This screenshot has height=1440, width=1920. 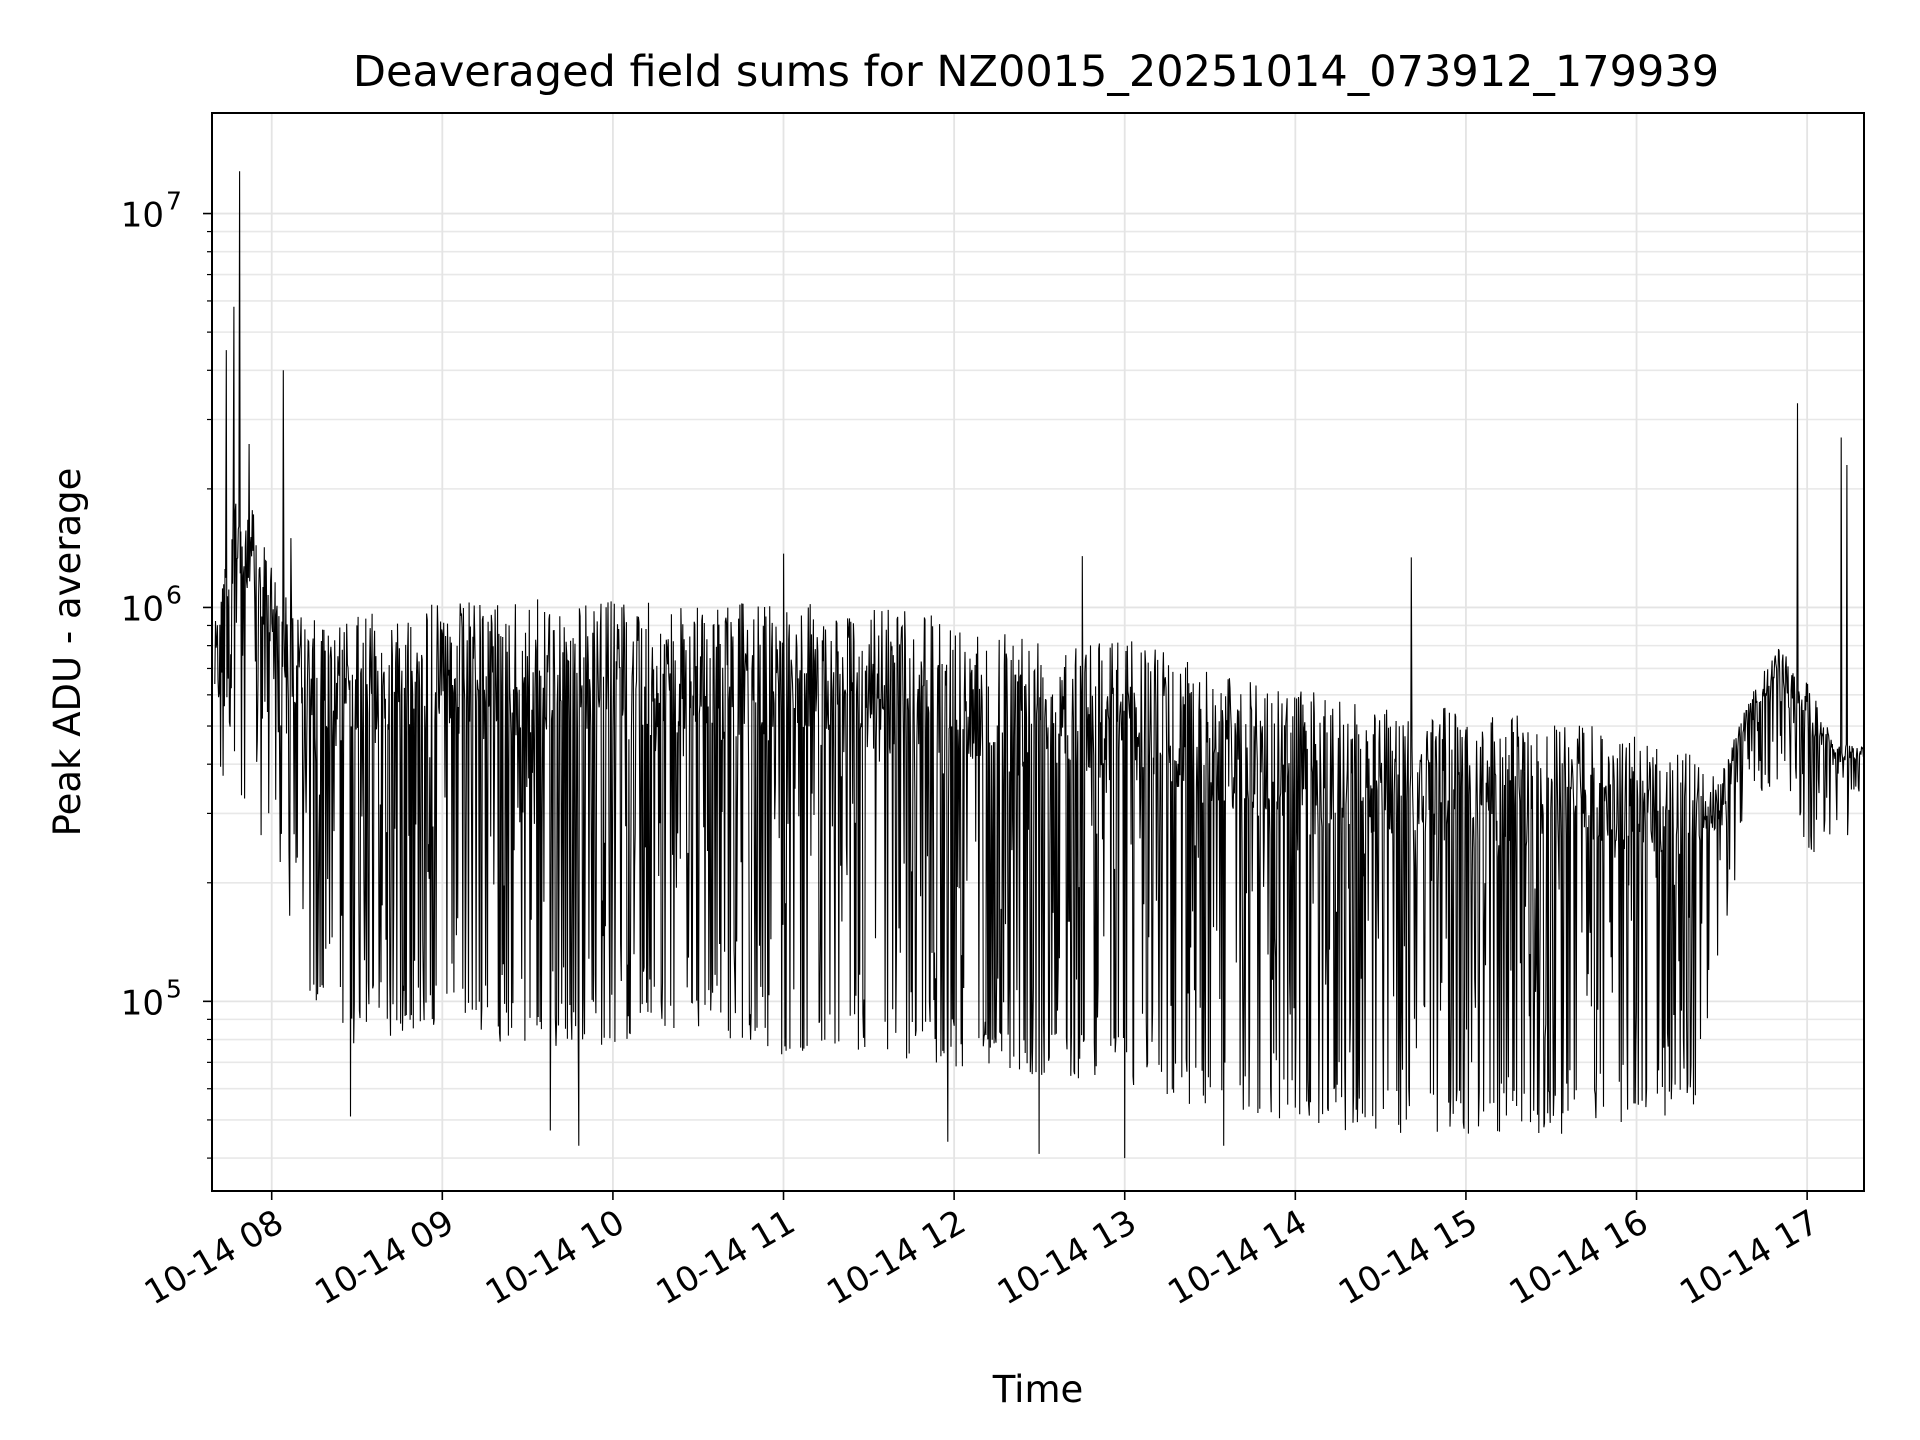 What do you see at coordinates (1038, 1389) in the screenshot?
I see `x-axis-label: Time` at bounding box center [1038, 1389].